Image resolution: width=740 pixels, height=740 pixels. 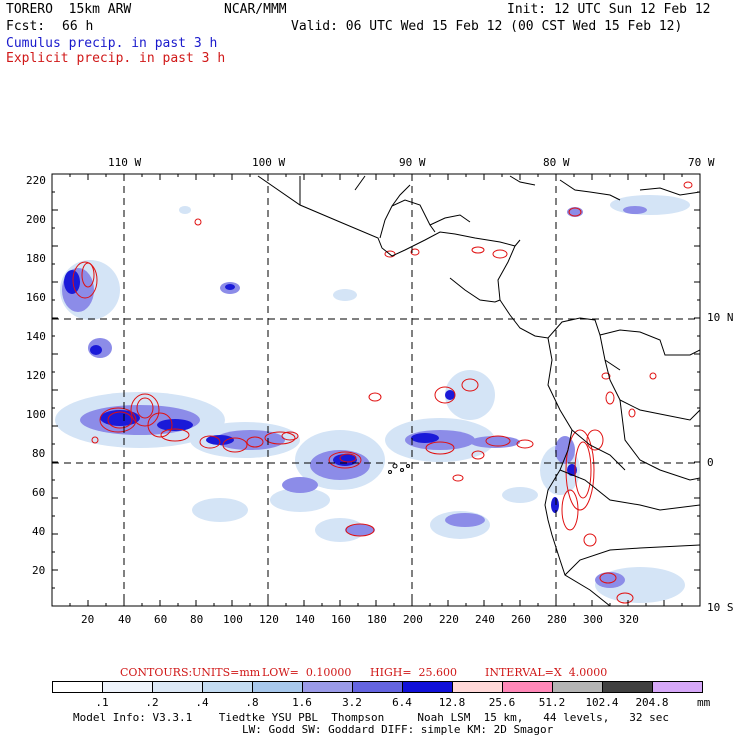 What do you see at coordinates (116, 58) in the screenshot?
I see `legend-explicit: Explicit precip. in past 3 h` at bounding box center [116, 58].